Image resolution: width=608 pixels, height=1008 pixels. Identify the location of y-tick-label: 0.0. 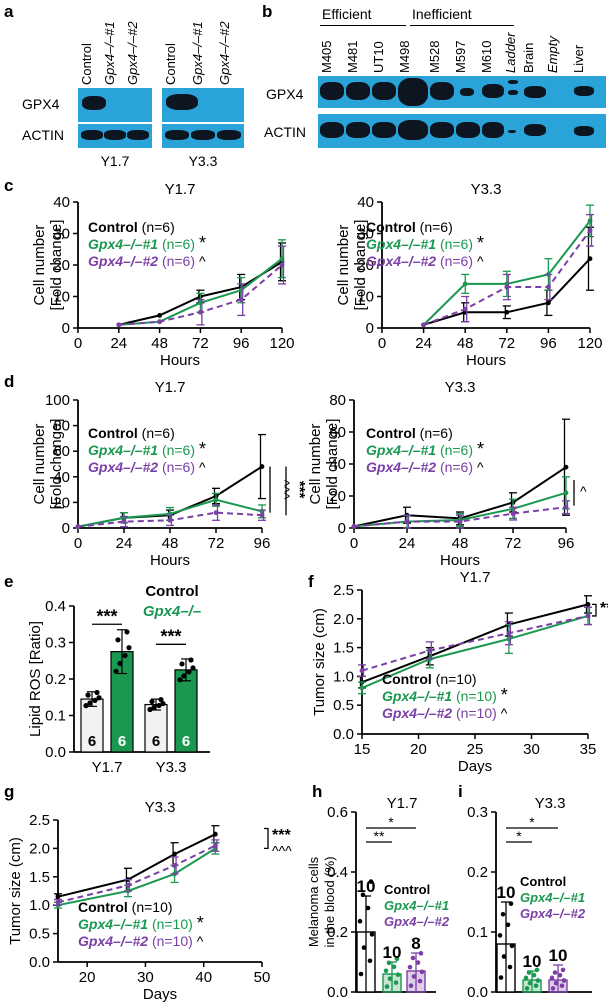
(39, 962).